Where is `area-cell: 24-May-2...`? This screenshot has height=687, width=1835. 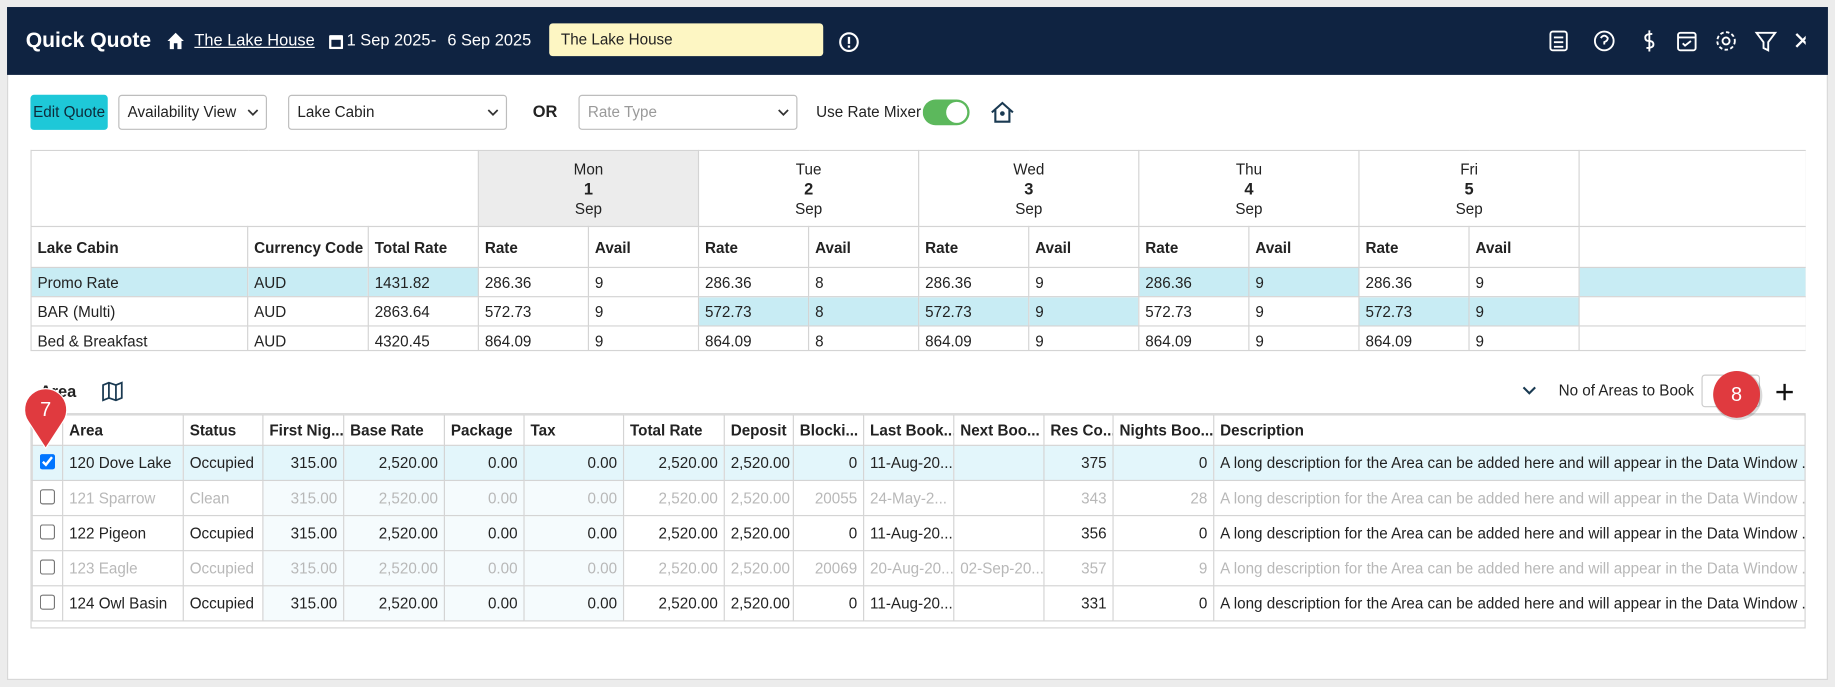 area-cell: 24-May-2... is located at coordinates (909, 498).